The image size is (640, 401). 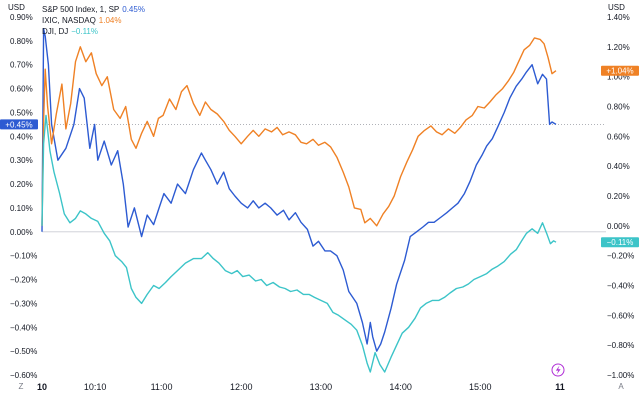 I want to click on right-tick-label: −0.40%, so click(x=620, y=286).